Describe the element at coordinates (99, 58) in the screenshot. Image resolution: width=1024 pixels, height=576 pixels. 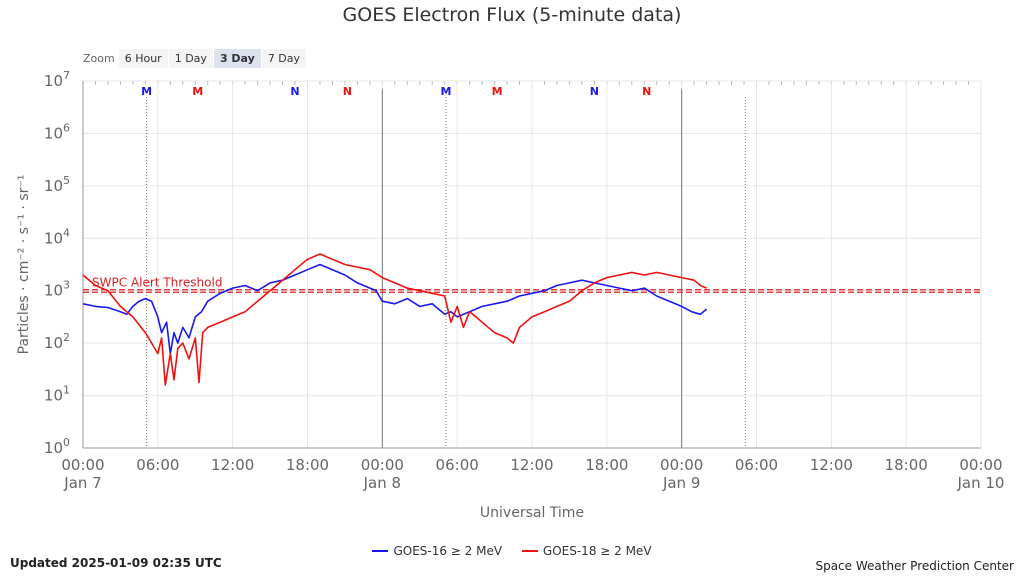
I see `zoom-label: Zoom` at that location.